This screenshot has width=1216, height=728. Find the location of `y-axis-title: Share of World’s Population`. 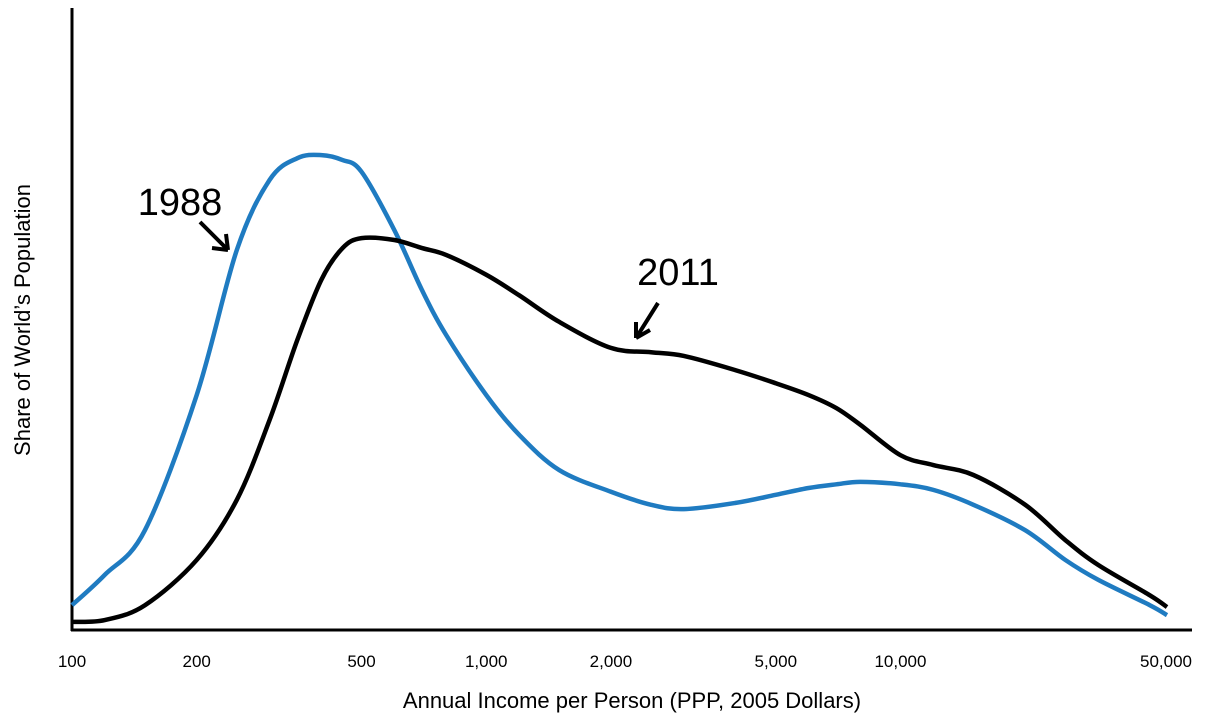

y-axis-title: Share of World’s Population is located at coordinates (22, 320).